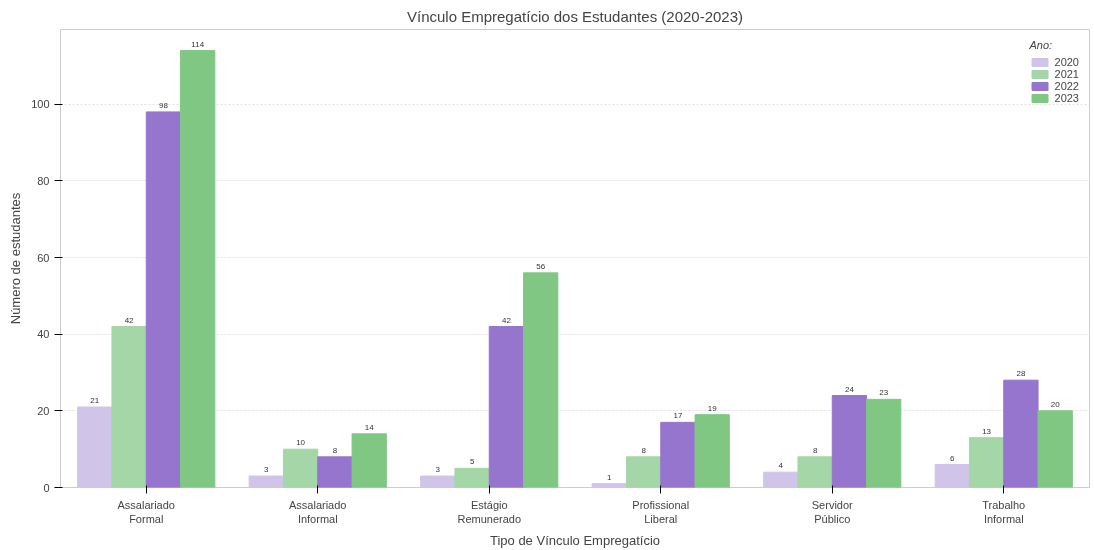 This screenshot has width=1094, height=550. What do you see at coordinates (43, 180) in the screenshot?
I see `y-tick-label: 80` at bounding box center [43, 180].